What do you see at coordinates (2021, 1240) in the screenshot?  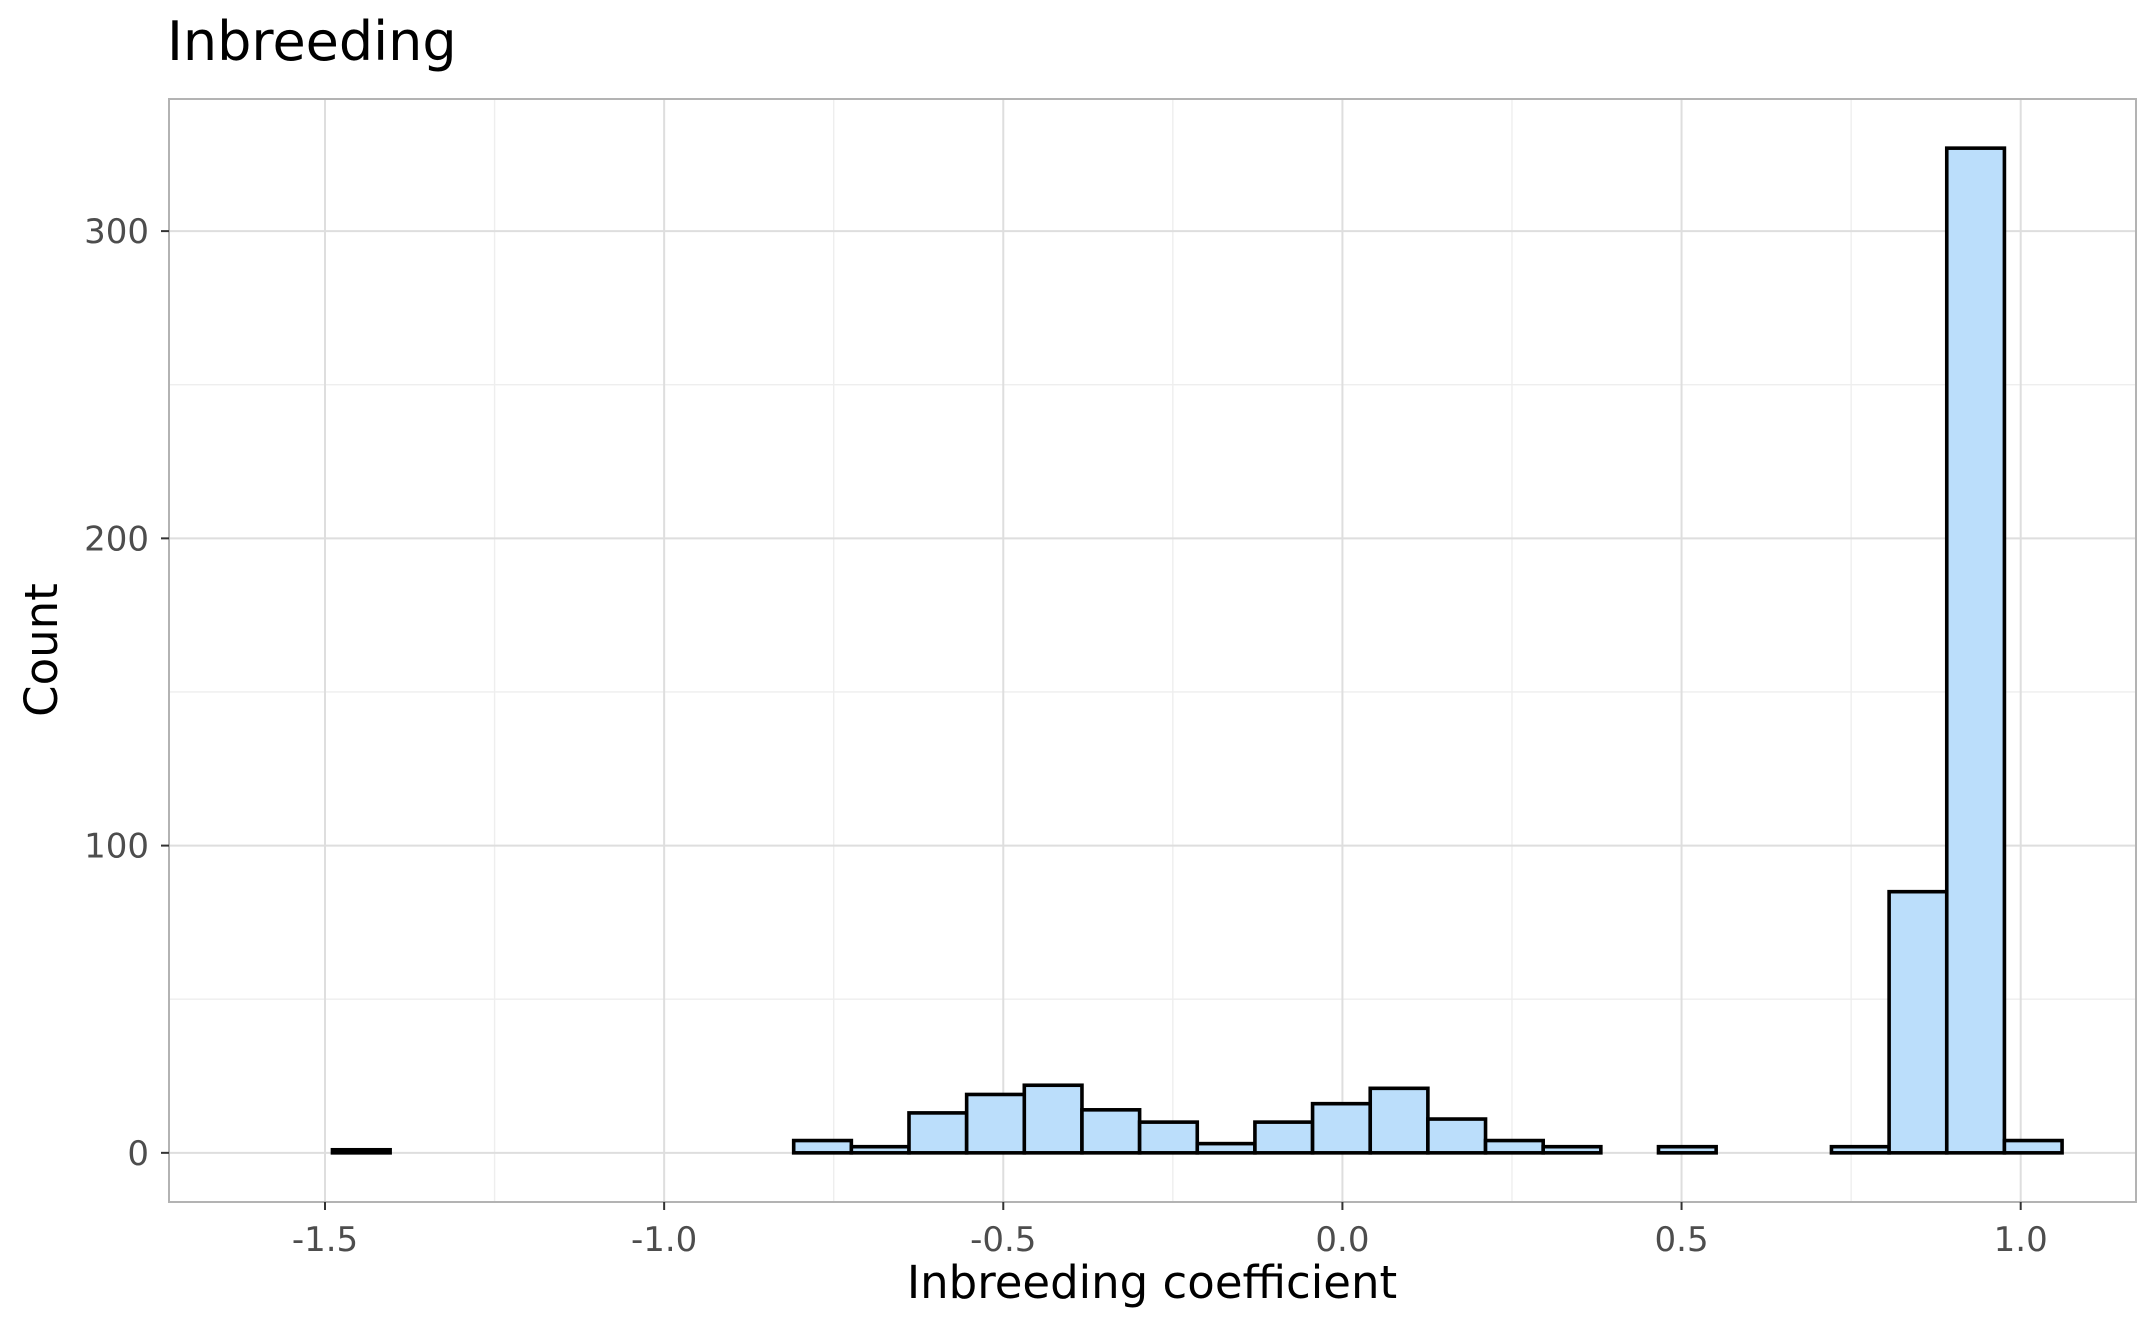 I see `x-tick-label: 1.0` at bounding box center [2021, 1240].